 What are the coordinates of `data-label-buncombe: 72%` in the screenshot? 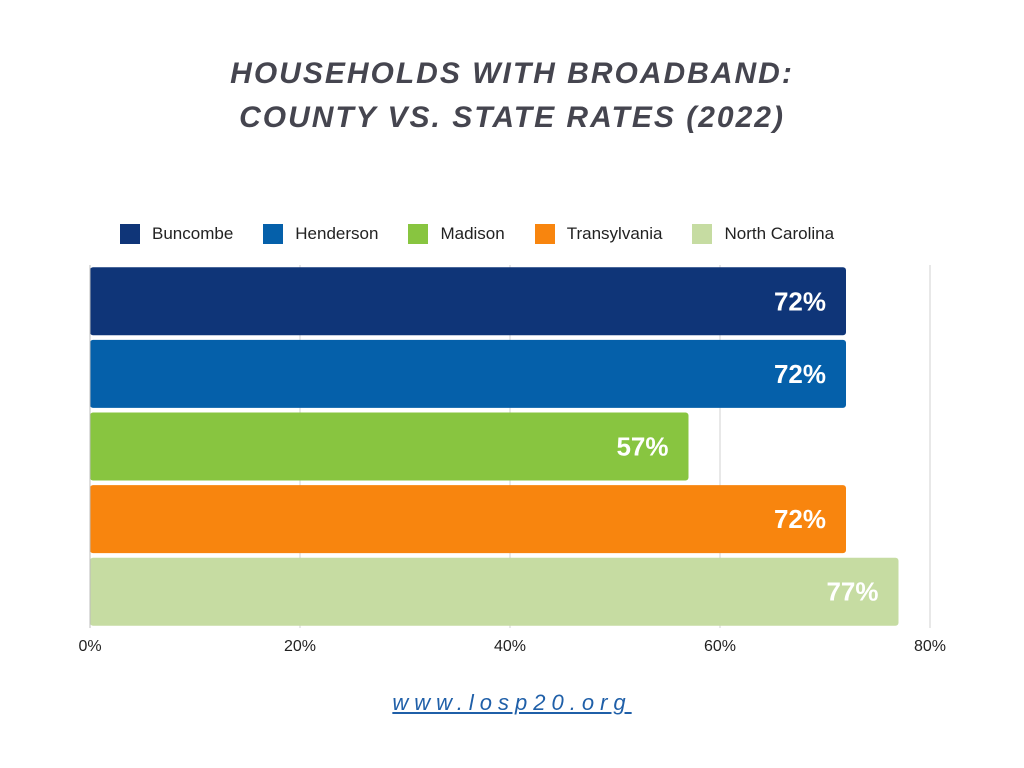 It's located at (800, 301).